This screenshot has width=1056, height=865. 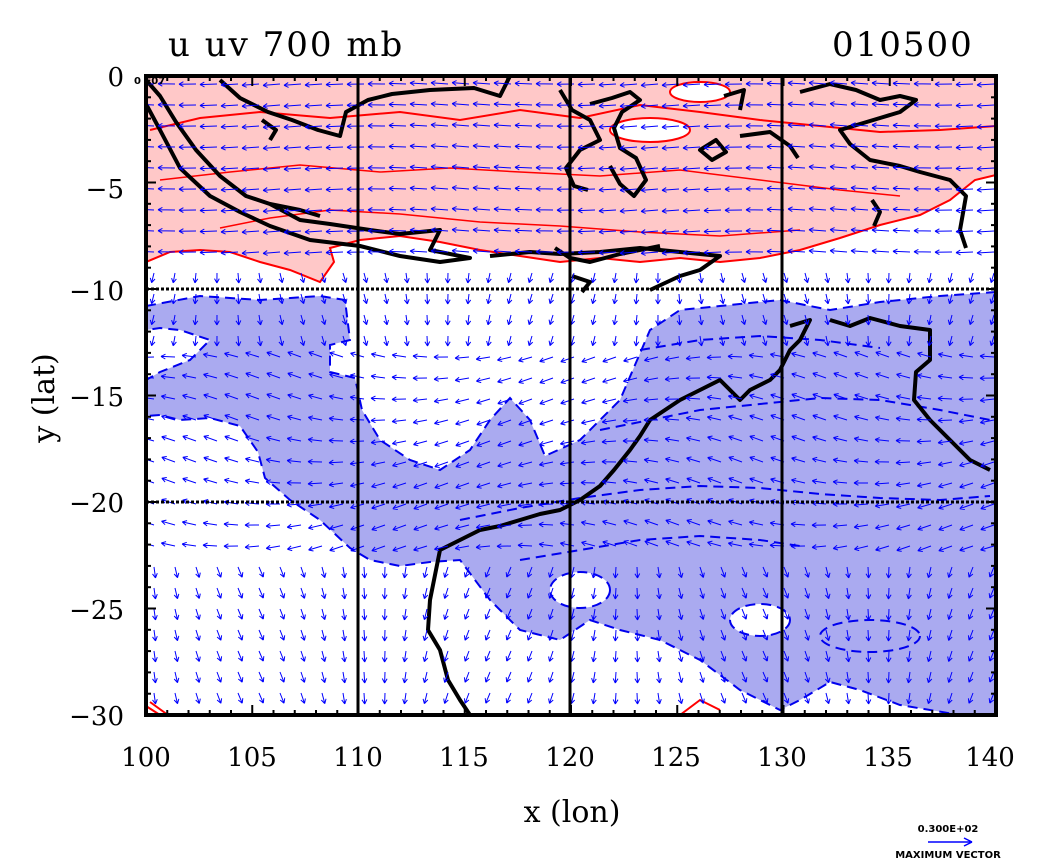 I want to click on positive-contour-inner, so click(x=572, y=118).